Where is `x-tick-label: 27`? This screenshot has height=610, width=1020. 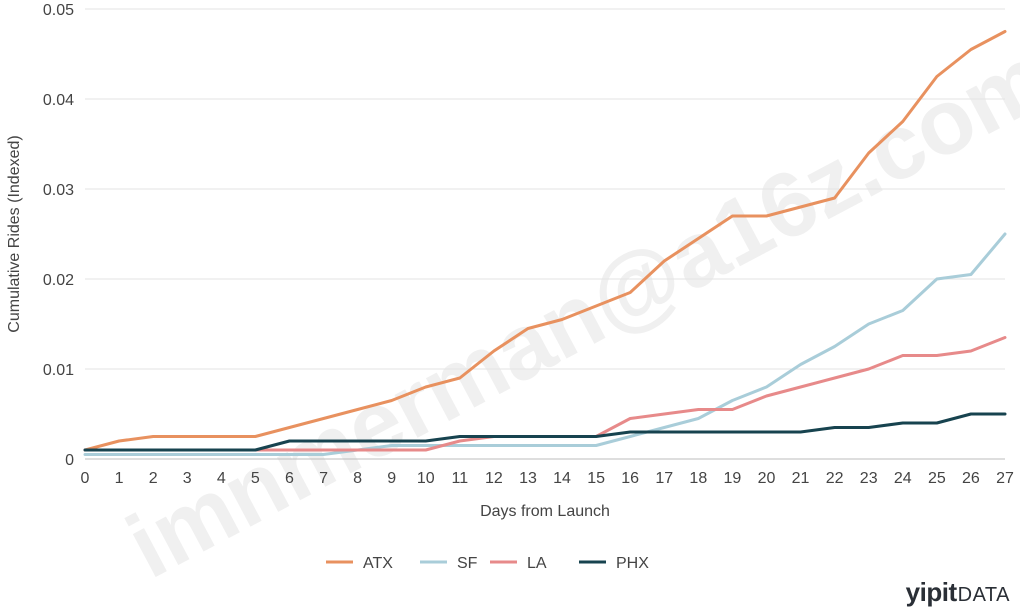 x-tick-label: 27 is located at coordinates (1005, 478).